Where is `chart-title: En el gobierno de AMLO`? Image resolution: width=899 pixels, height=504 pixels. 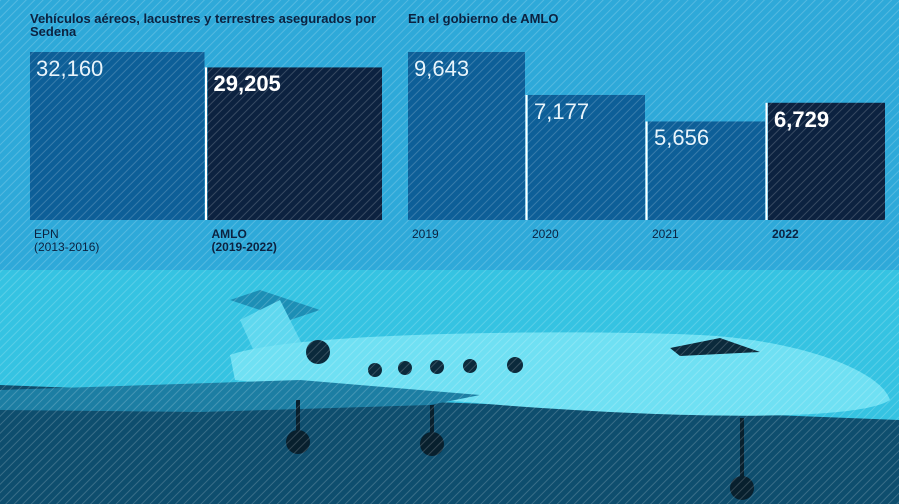
chart-title: En el gobierno de AMLO is located at coordinates (483, 18).